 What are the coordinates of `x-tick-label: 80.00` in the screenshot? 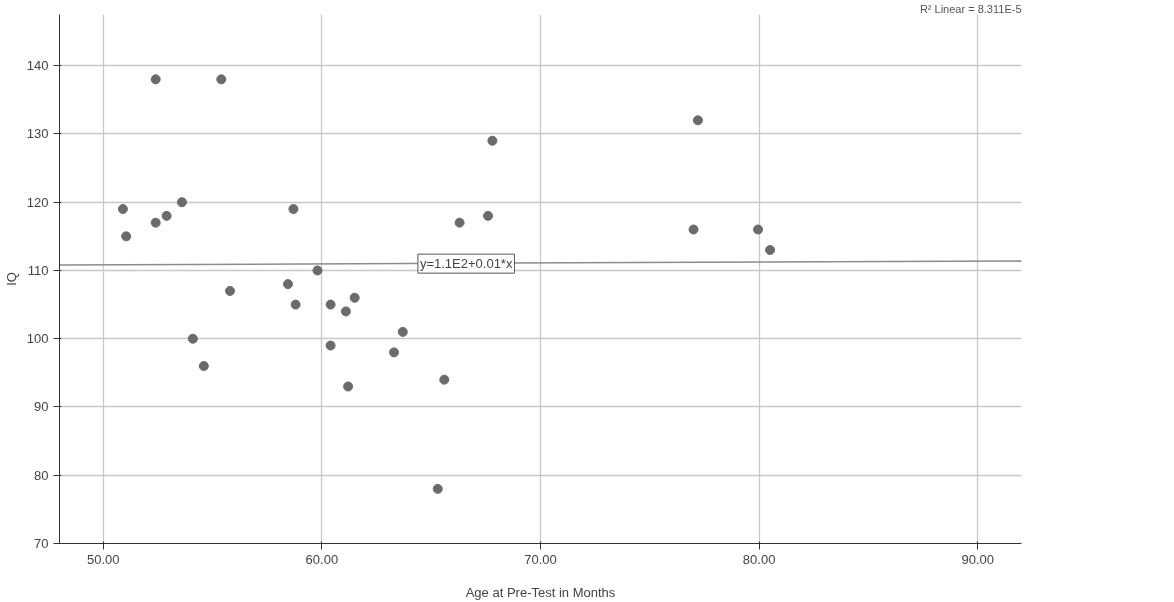 It's located at (759, 559).